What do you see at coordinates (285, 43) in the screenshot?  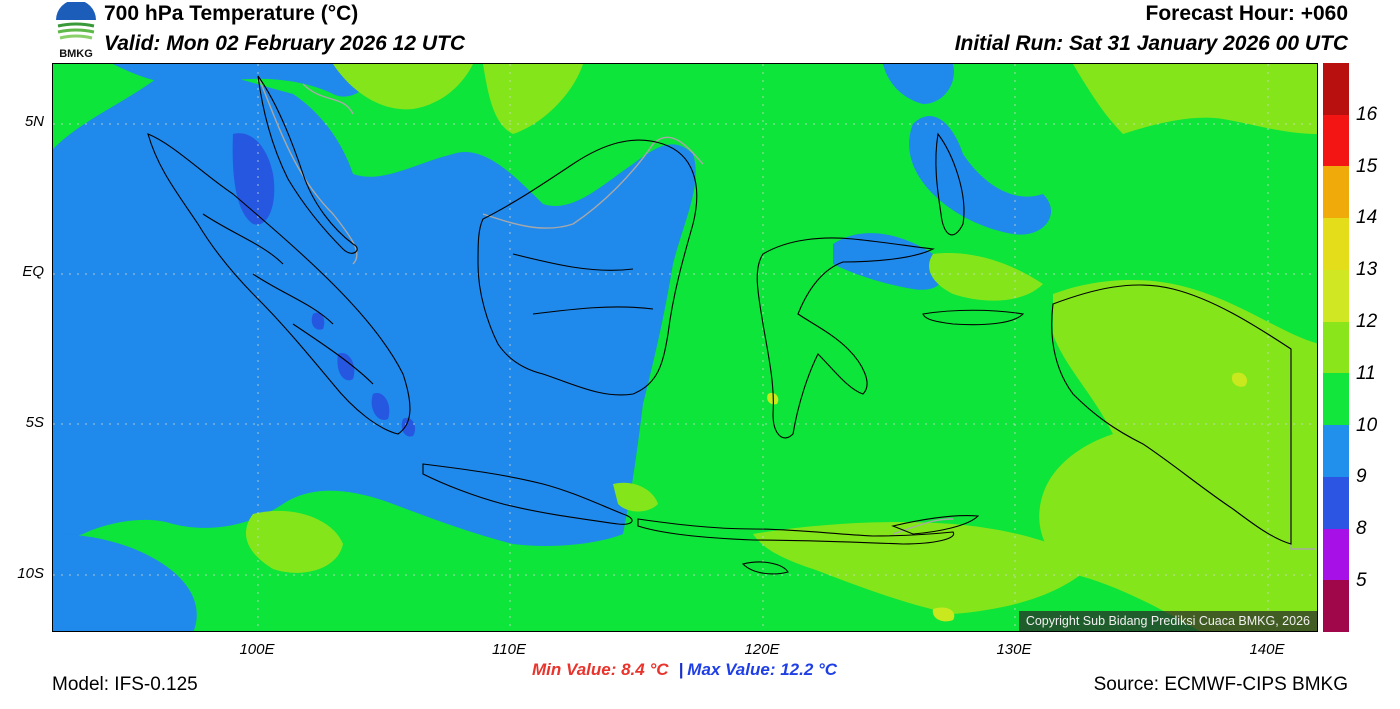 I see `valid-time: Valid: Mon 02 February 2026 12 UTC` at bounding box center [285, 43].